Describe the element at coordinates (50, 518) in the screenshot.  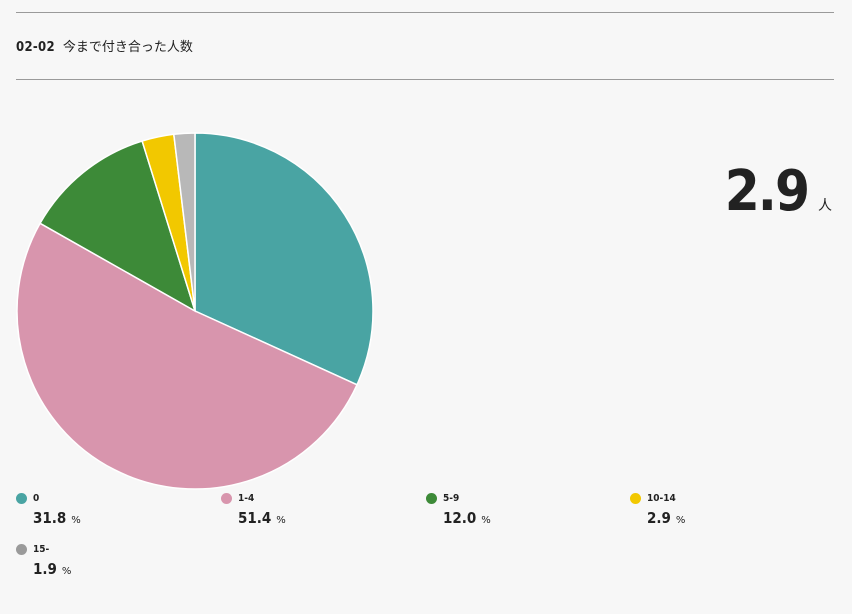
I see `legend-value: 31.8` at that location.